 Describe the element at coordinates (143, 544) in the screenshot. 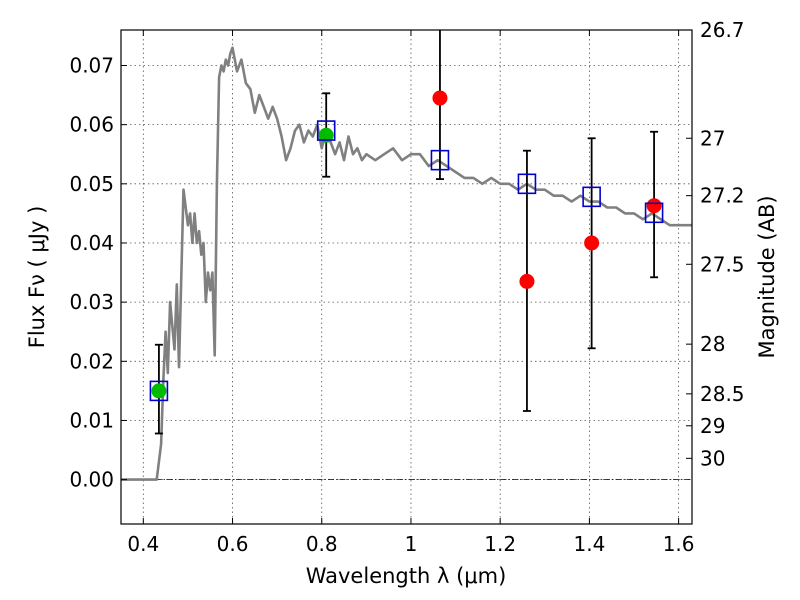

I see `x-tick-label: 0.4` at that location.